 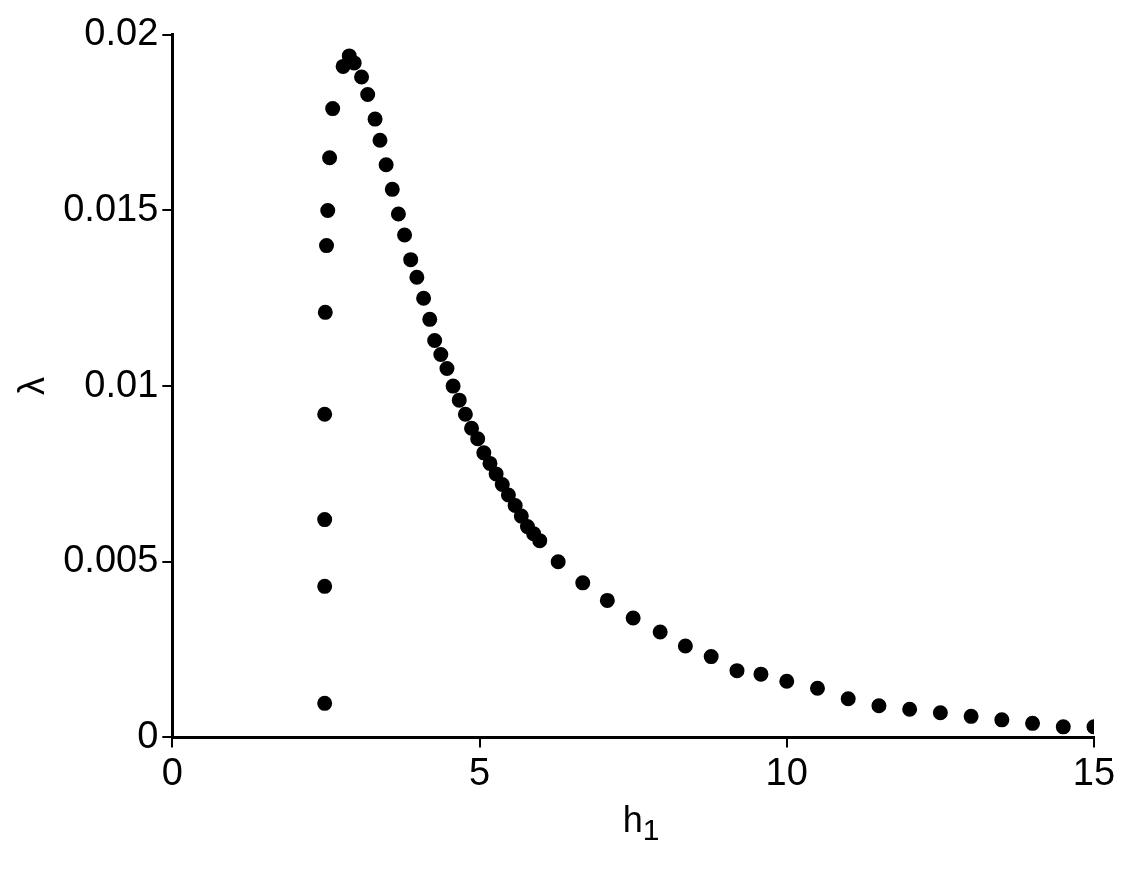 What do you see at coordinates (121, 383) in the screenshot?
I see `y-tick-label: 0.01` at bounding box center [121, 383].